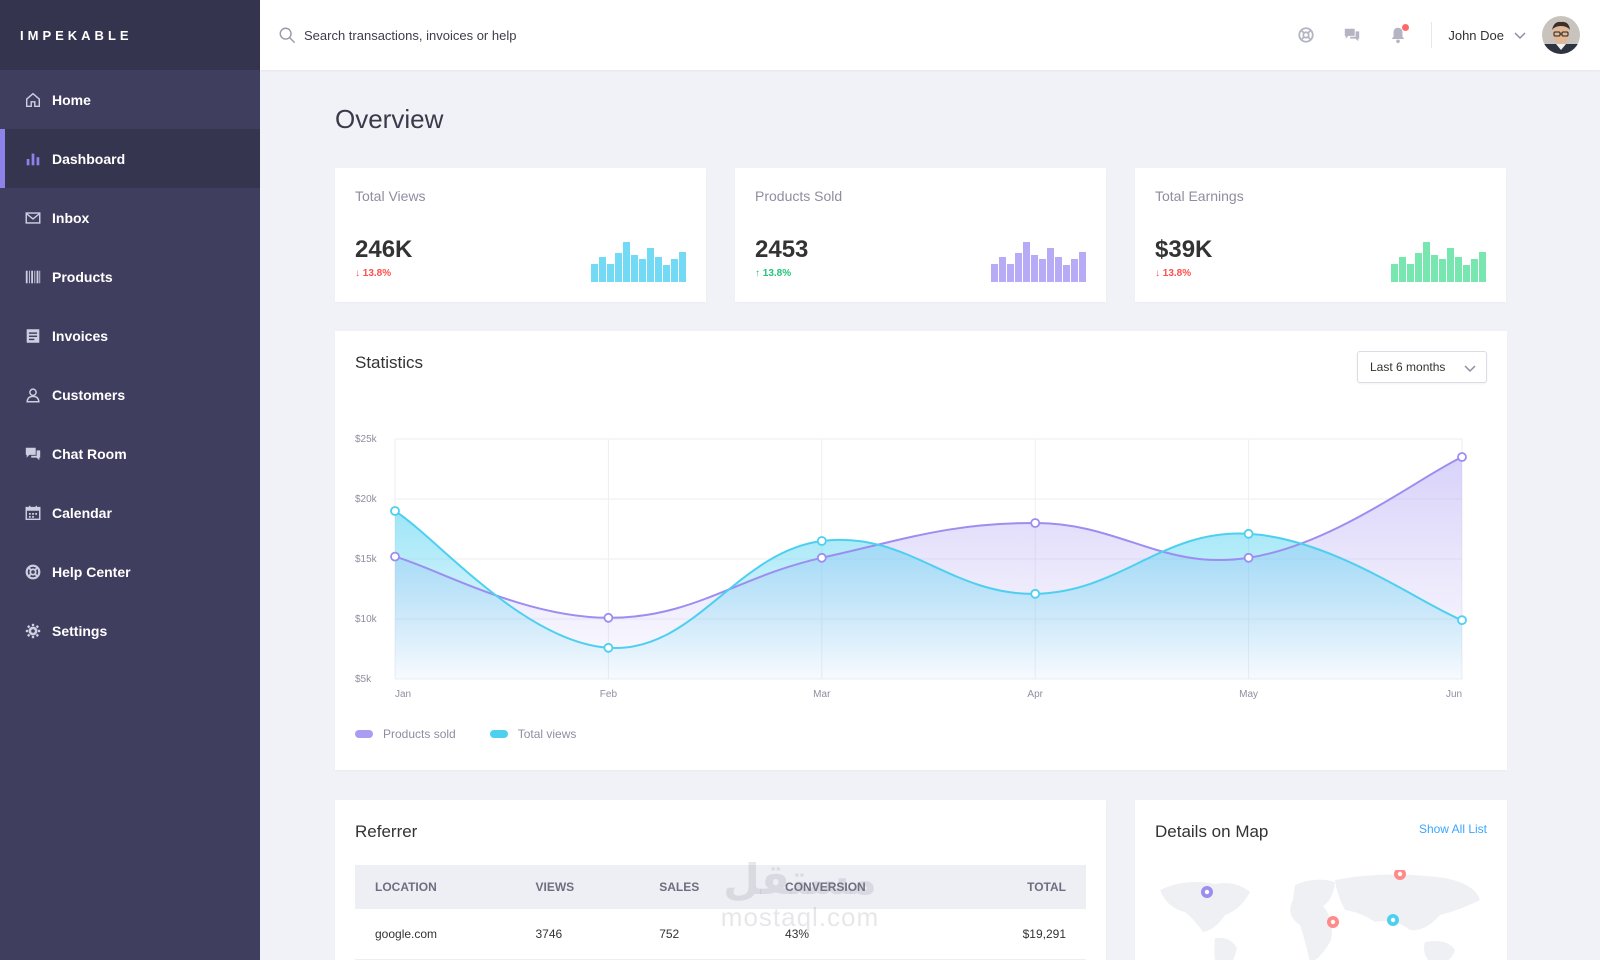 The image size is (1600, 960). What do you see at coordinates (1393, 920) in the screenshot?
I see `map-pin-cyan` at bounding box center [1393, 920].